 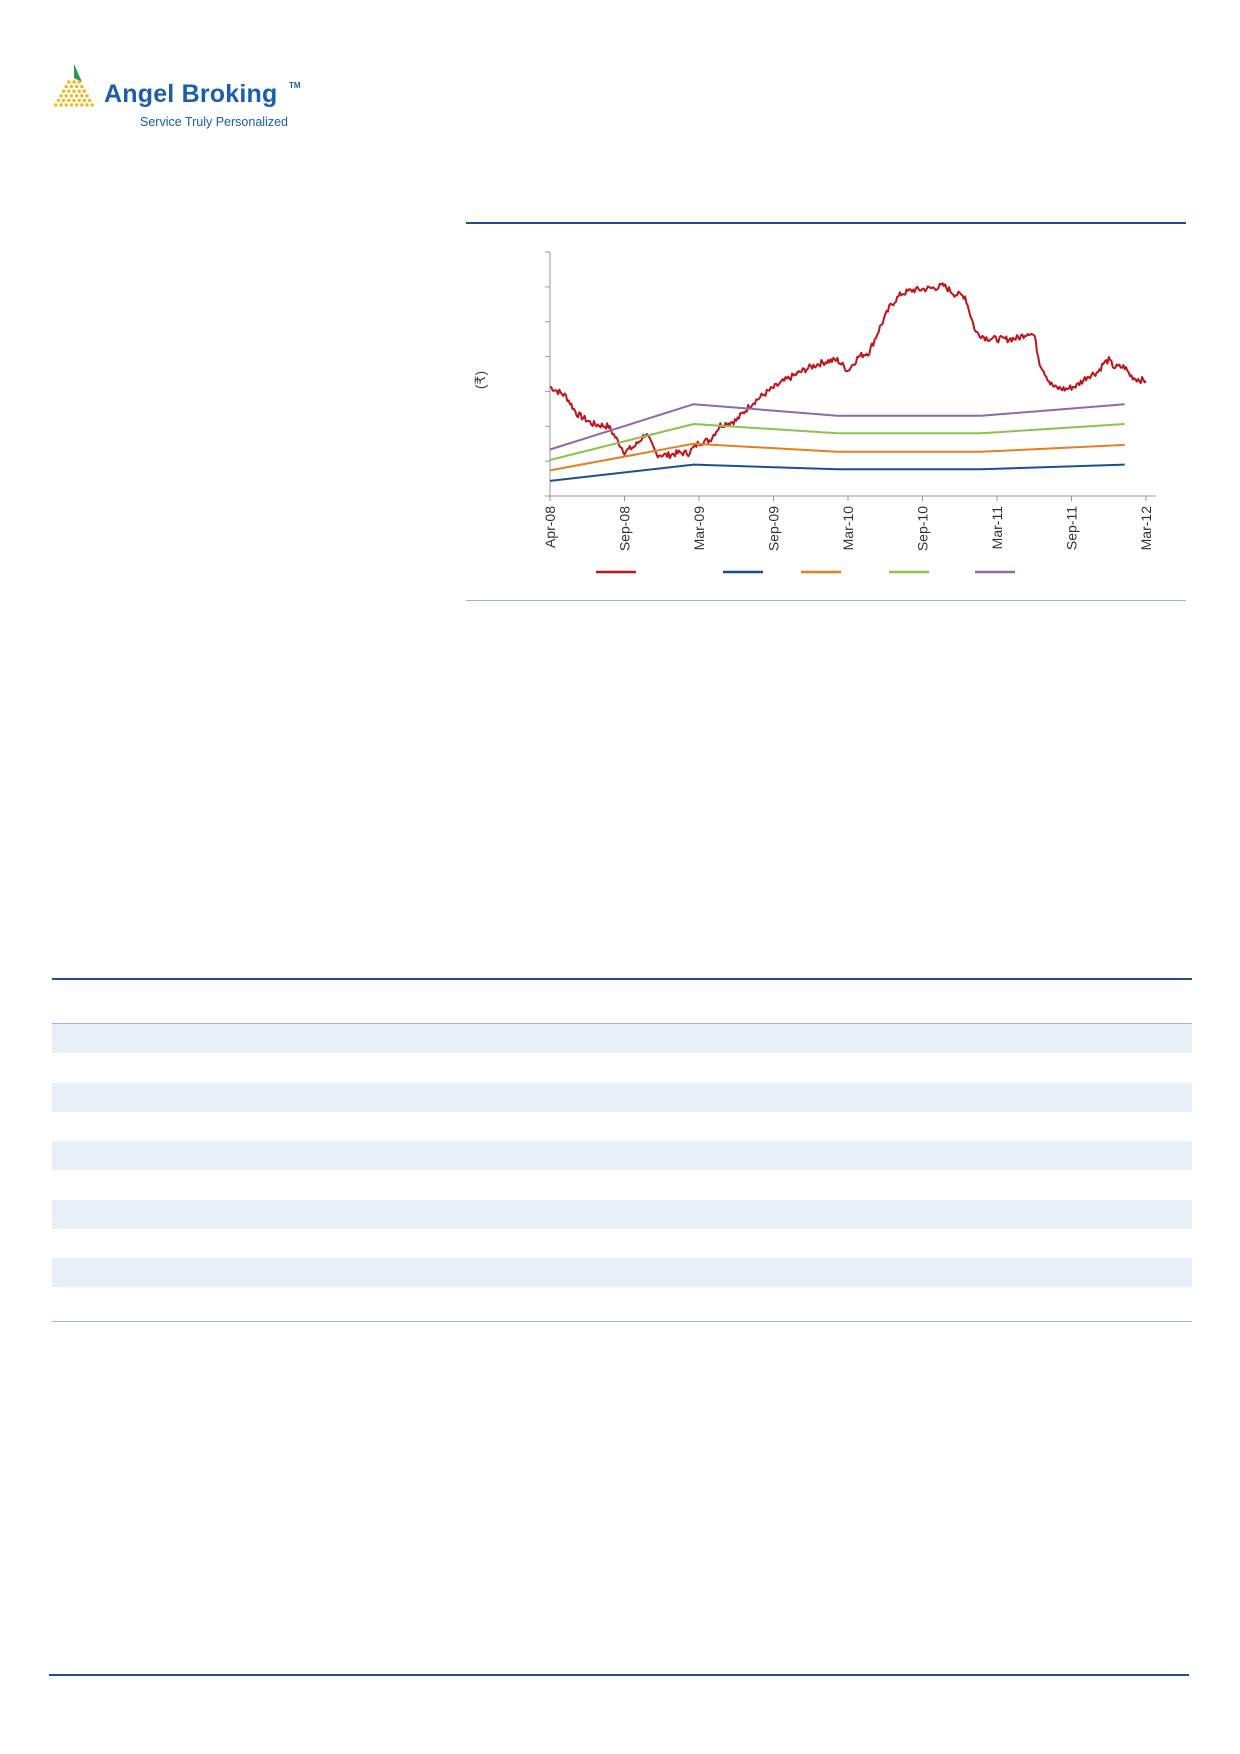 What do you see at coordinates (191, 94) in the screenshot?
I see `brand-name: Angel Broking` at bounding box center [191, 94].